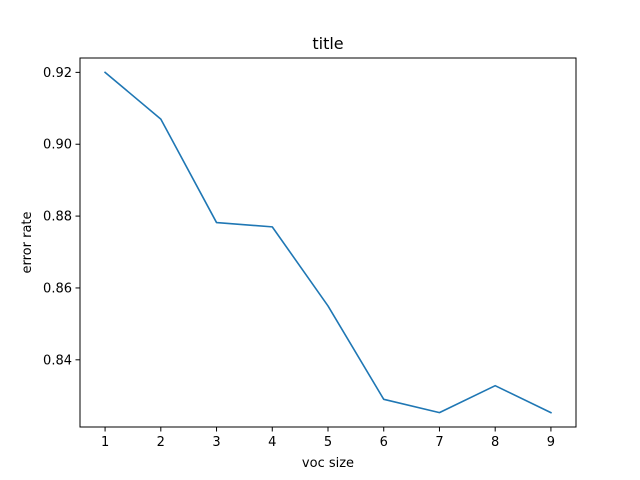  What do you see at coordinates (327, 43) in the screenshot?
I see `chart-title: title` at bounding box center [327, 43].